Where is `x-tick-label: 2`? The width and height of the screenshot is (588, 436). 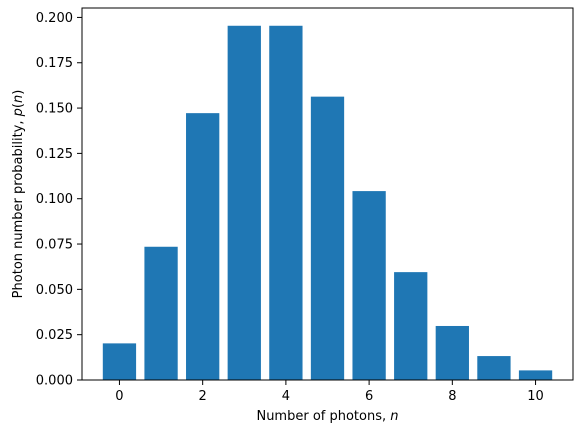 x-tick-label: 2 is located at coordinates (203, 396).